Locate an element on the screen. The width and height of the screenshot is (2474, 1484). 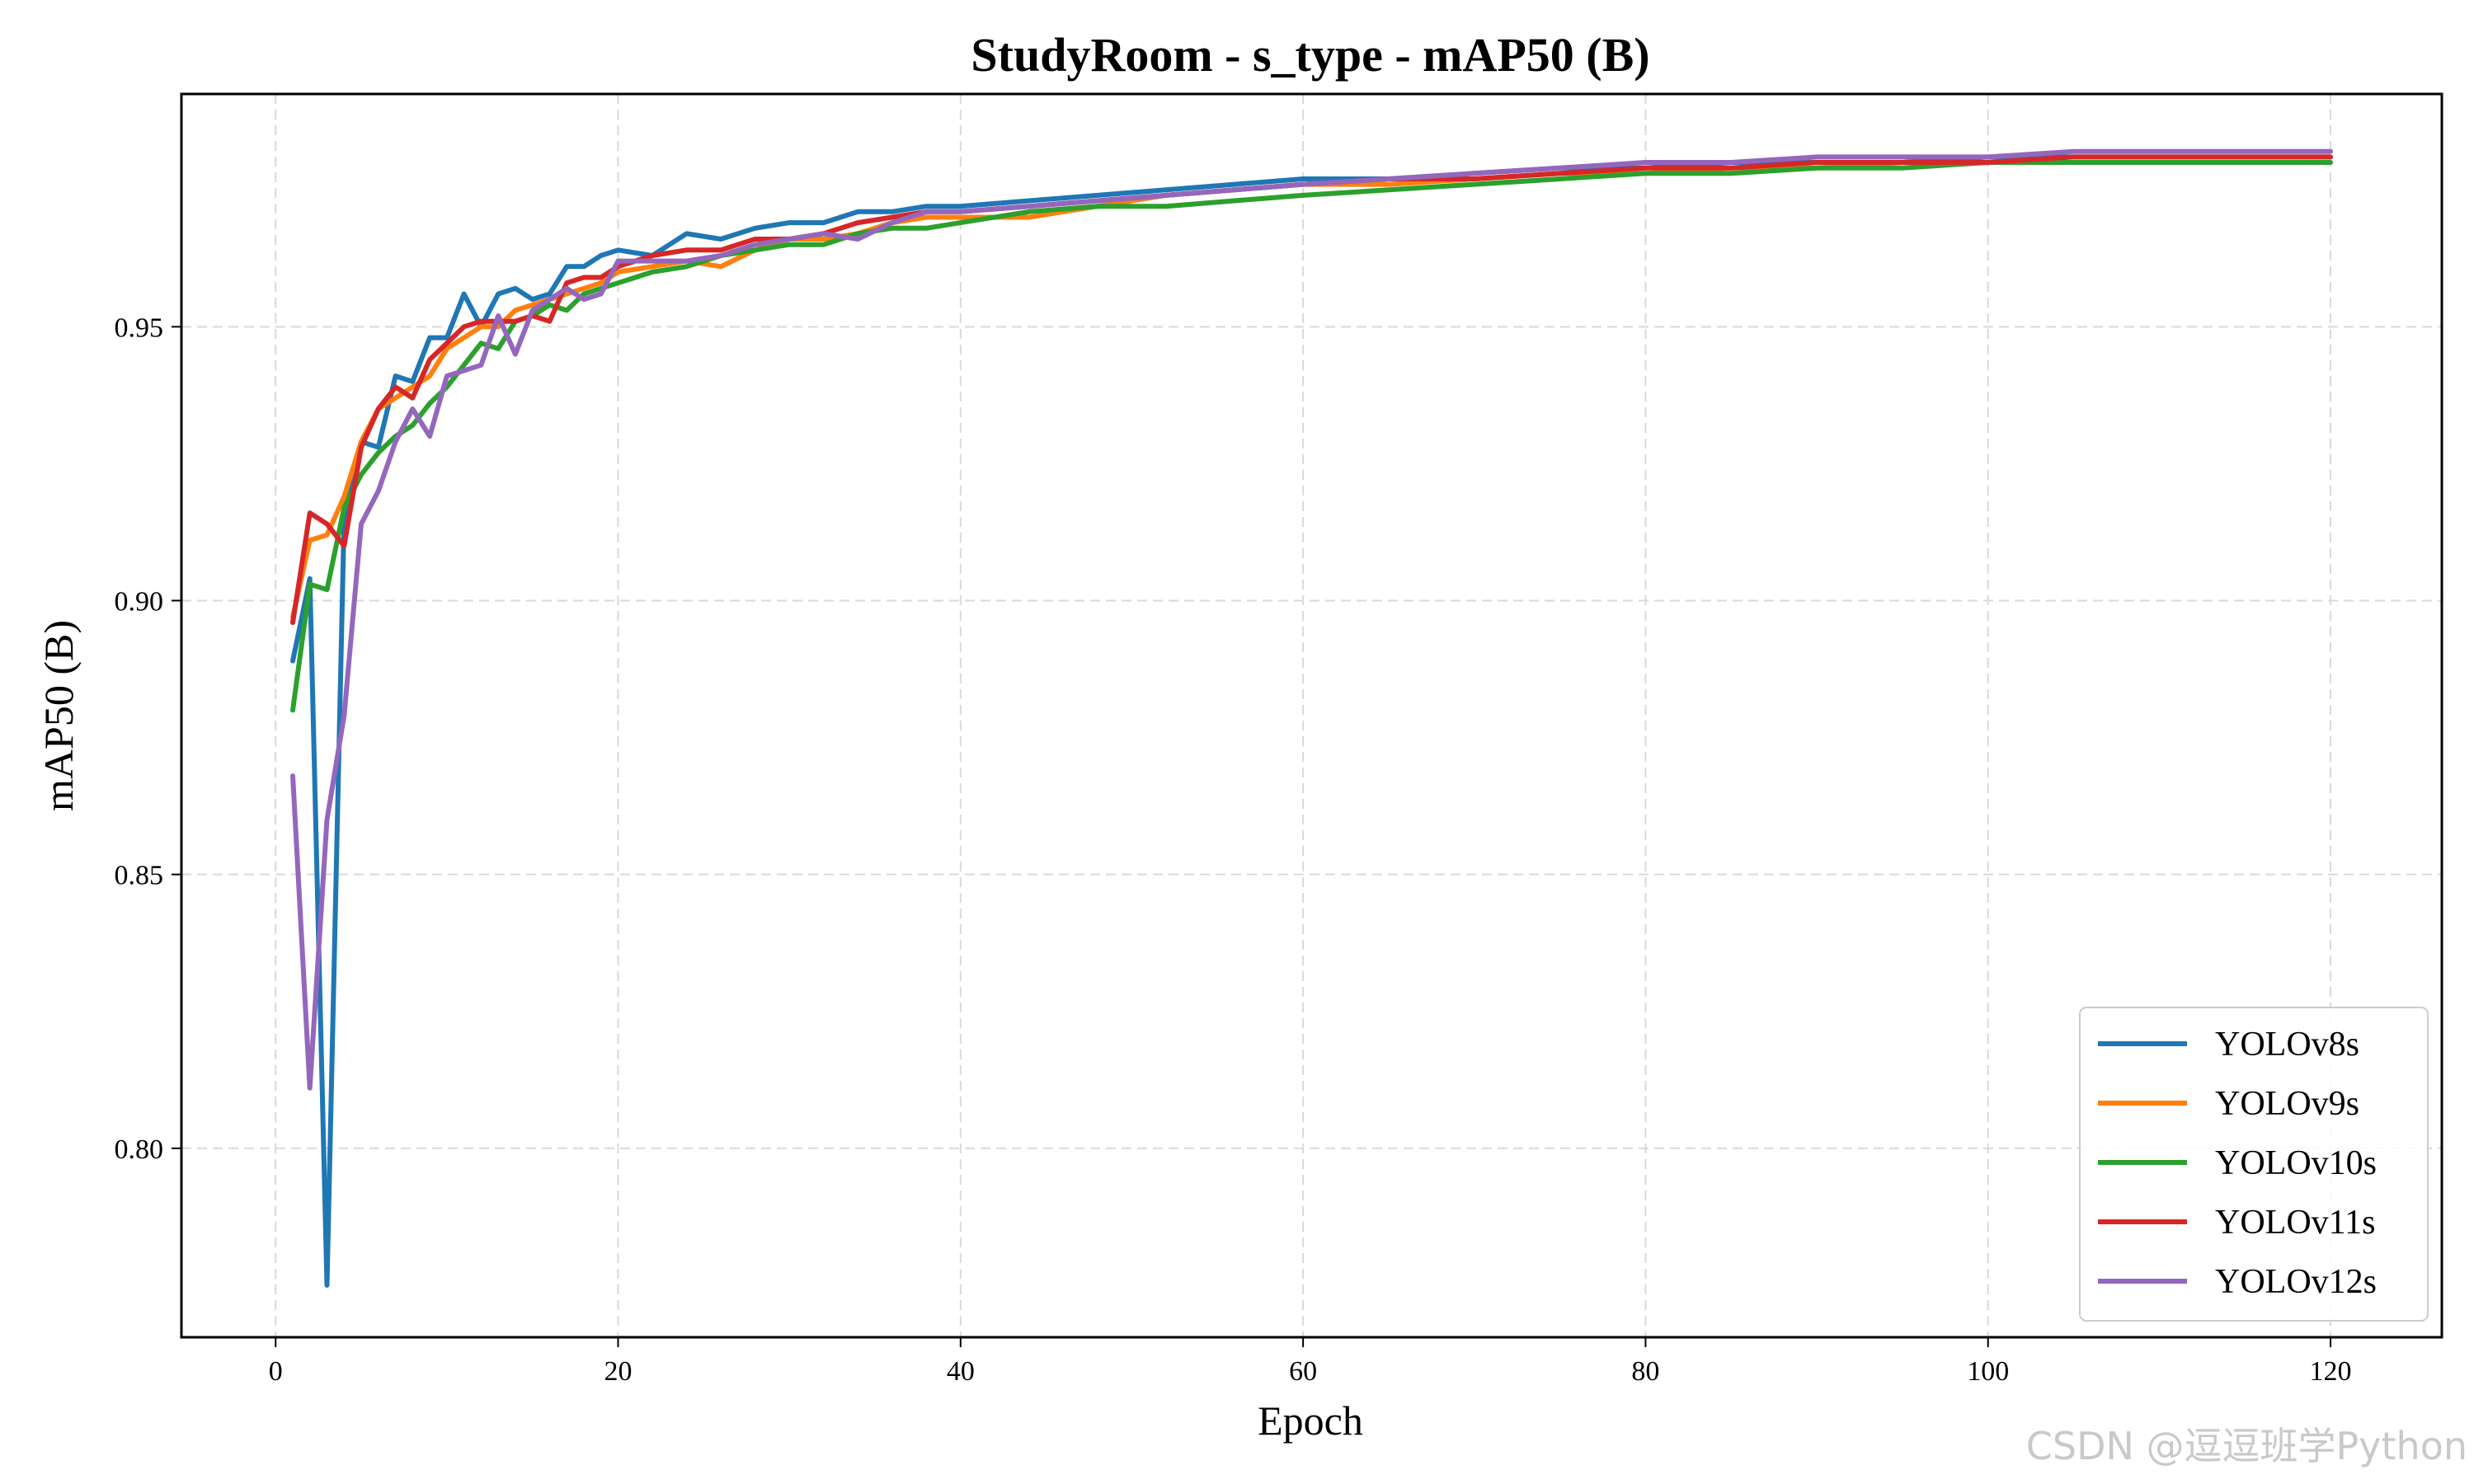
x-tick-label: 120 is located at coordinates (2331, 1371).